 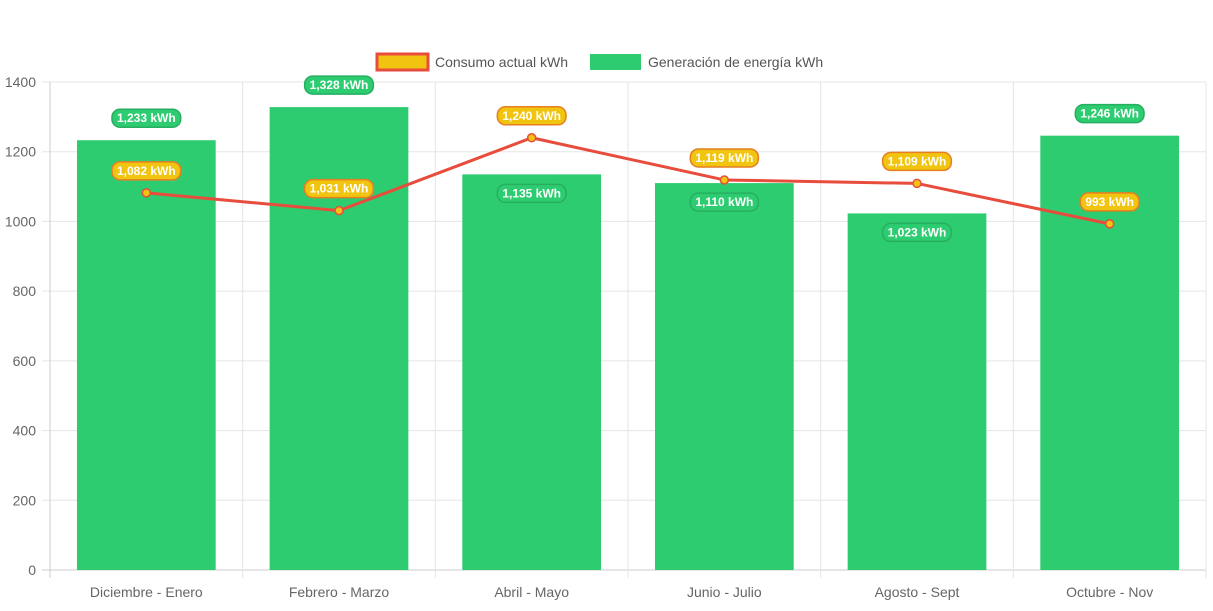 I want to click on line-data-label-text: 1,082 kWh, so click(x=146, y=171).